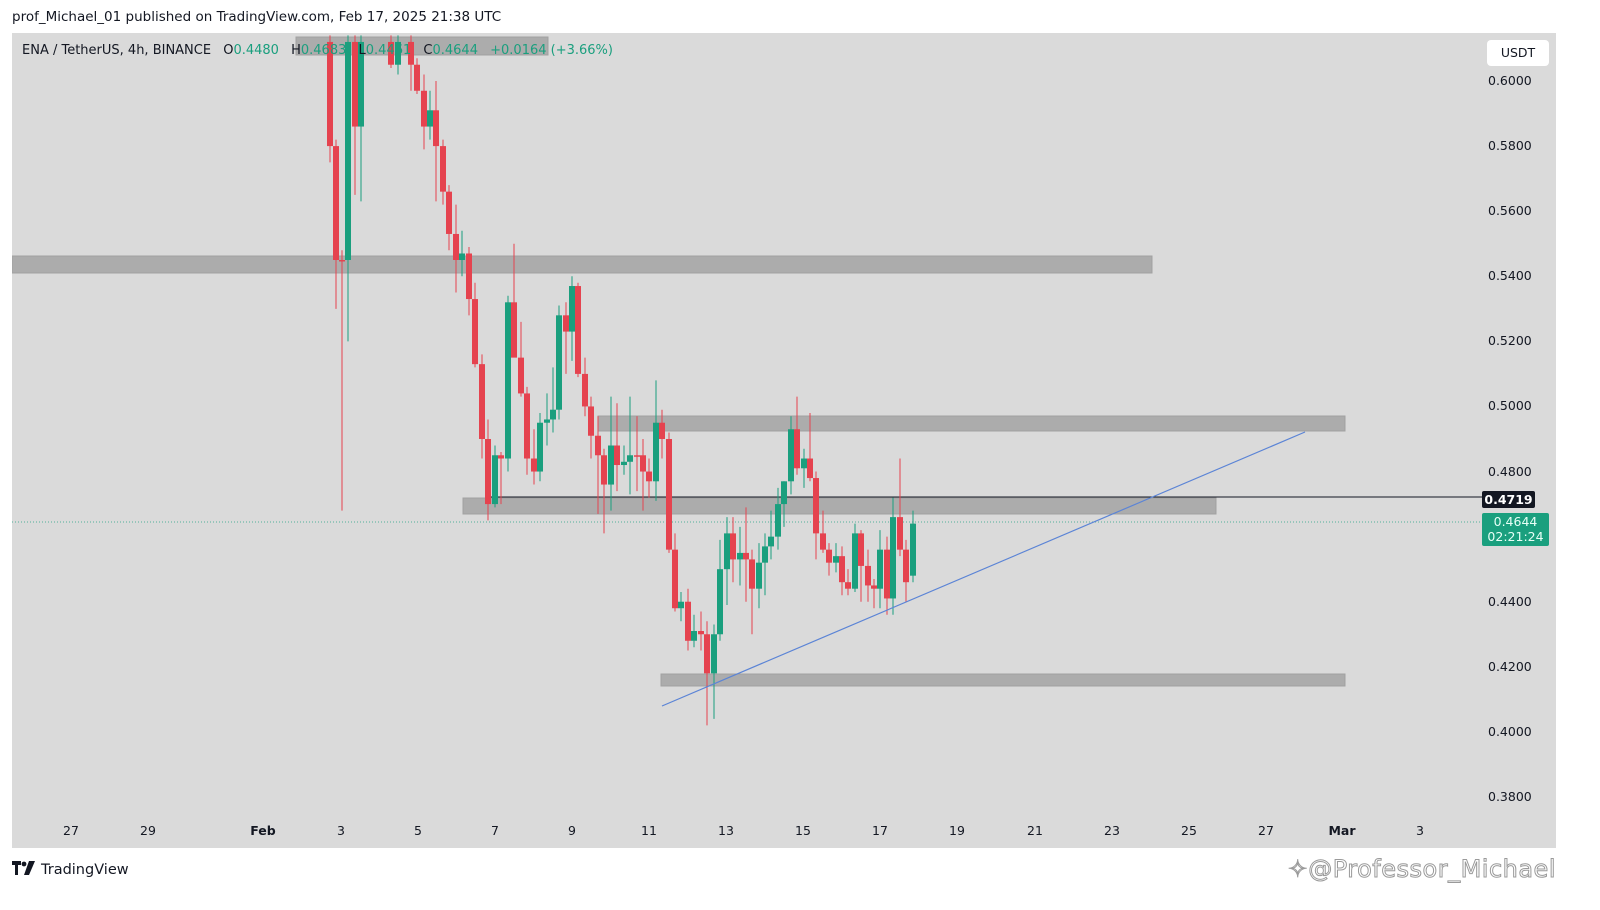  Describe the element at coordinates (1510, 471) in the screenshot. I see `price-tick-label: 0.4800` at that location.